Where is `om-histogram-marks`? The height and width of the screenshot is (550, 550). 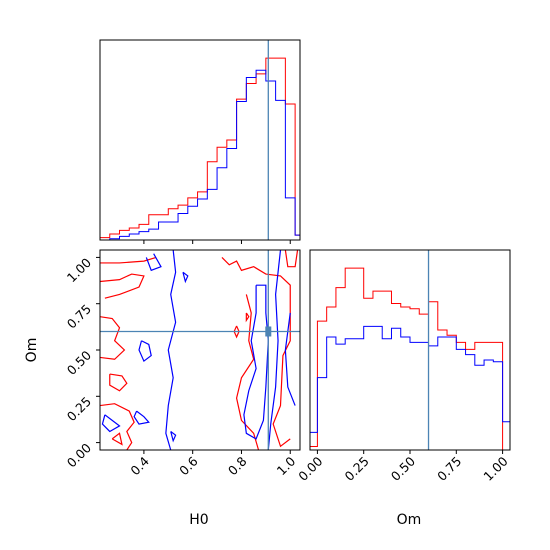
om-histogram-marks is located at coordinates (410, 350).